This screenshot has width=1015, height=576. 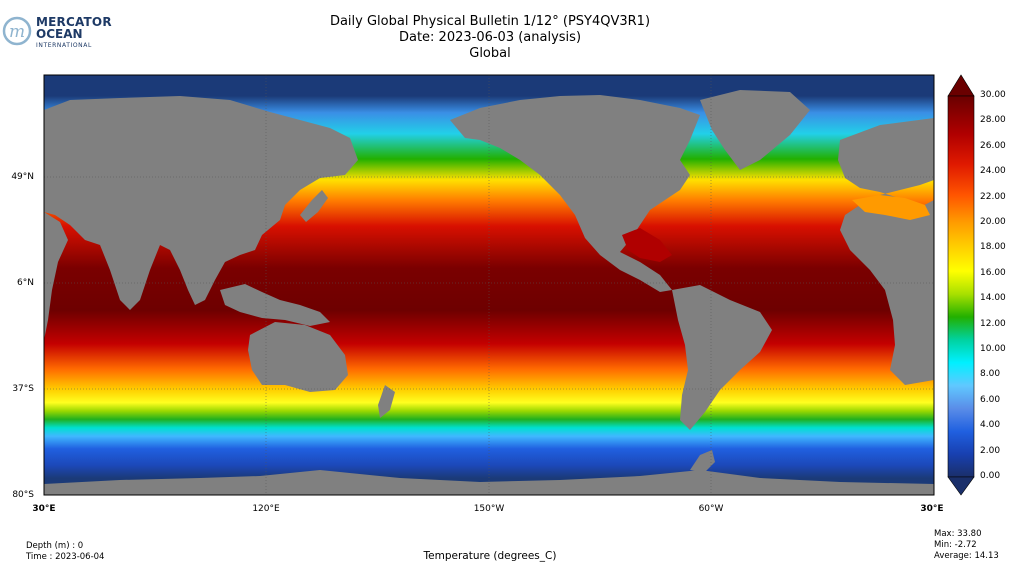 What do you see at coordinates (990, 476) in the screenshot?
I see `colorbar-tick-label: 0.00` at bounding box center [990, 476].